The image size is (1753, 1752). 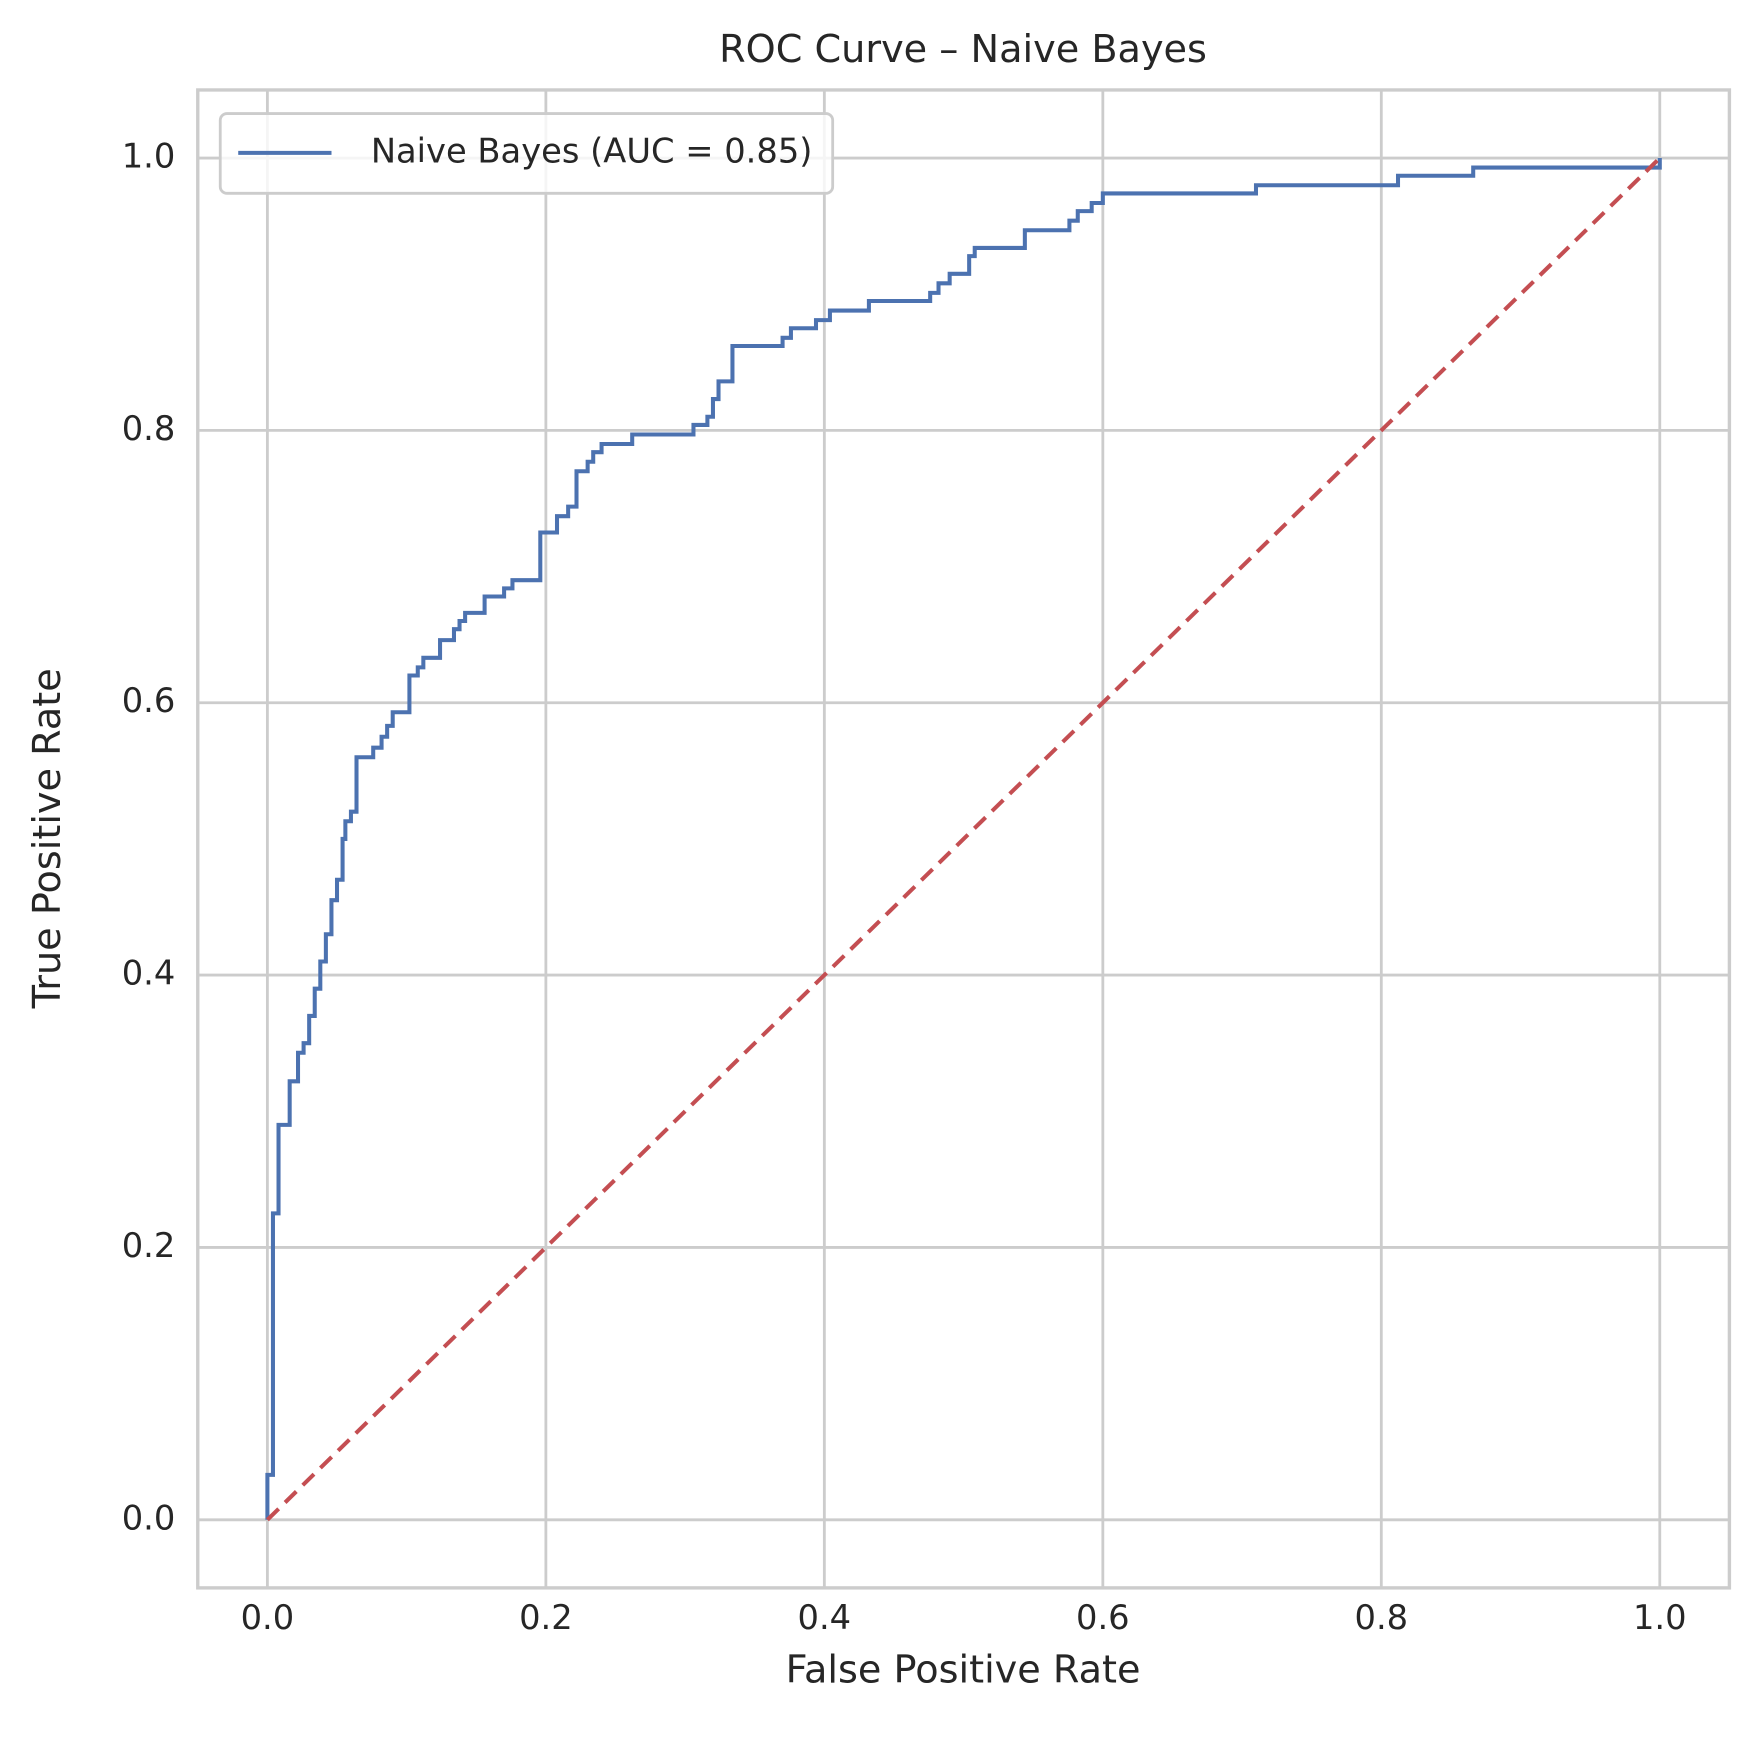 What do you see at coordinates (149, 973) in the screenshot?
I see `y-tick-label: 0.4` at bounding box center [149, 973].